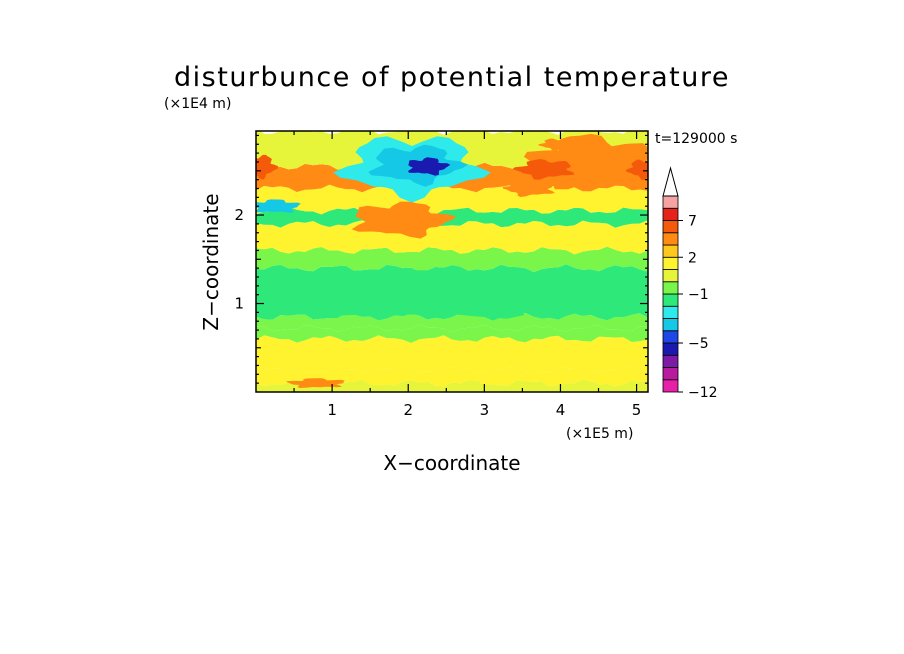 Image resolution: width=904 pixels, height=654 pixels. I want to click on x-tick-label: 1, so click(332, 410).